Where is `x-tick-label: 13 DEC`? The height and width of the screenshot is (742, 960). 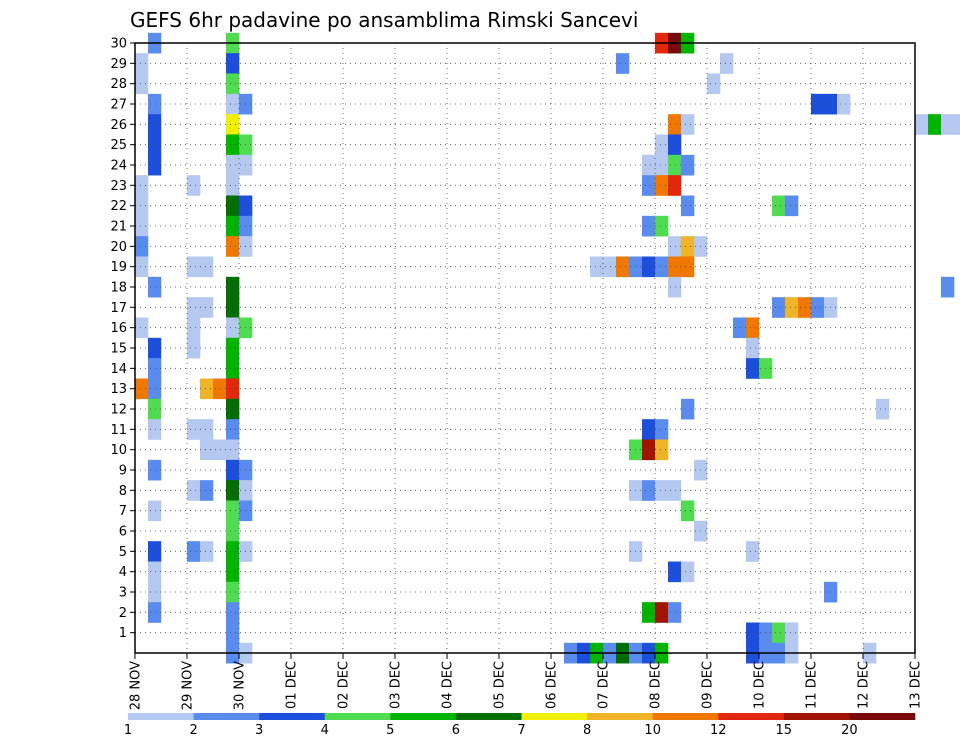 x-tick-label: 13 DEC is located at coordinates (916, 685).